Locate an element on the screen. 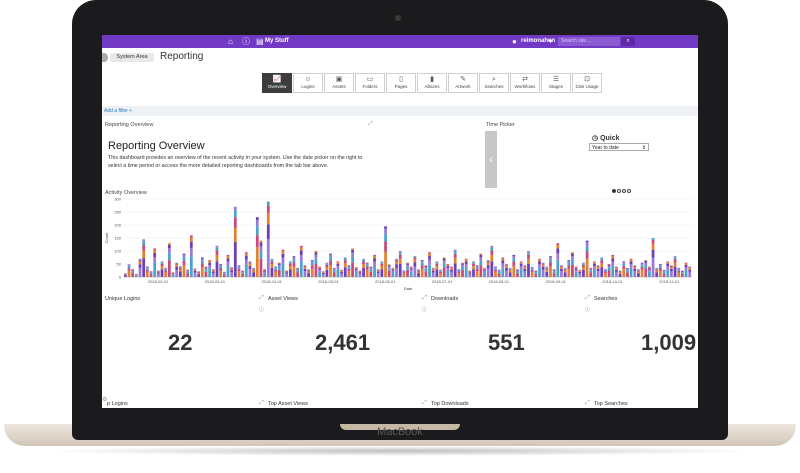  y-tick-label: 150 is located at coordinates (117, 238).